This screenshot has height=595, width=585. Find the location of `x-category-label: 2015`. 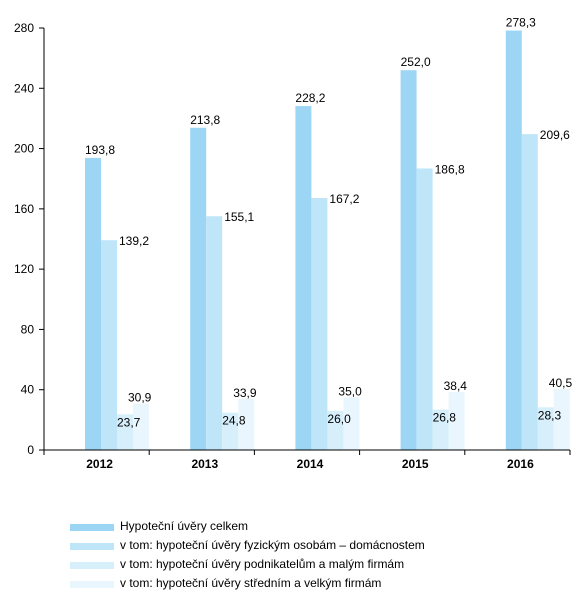

x-category-label: 2015 is located at coordinates (415, 464).